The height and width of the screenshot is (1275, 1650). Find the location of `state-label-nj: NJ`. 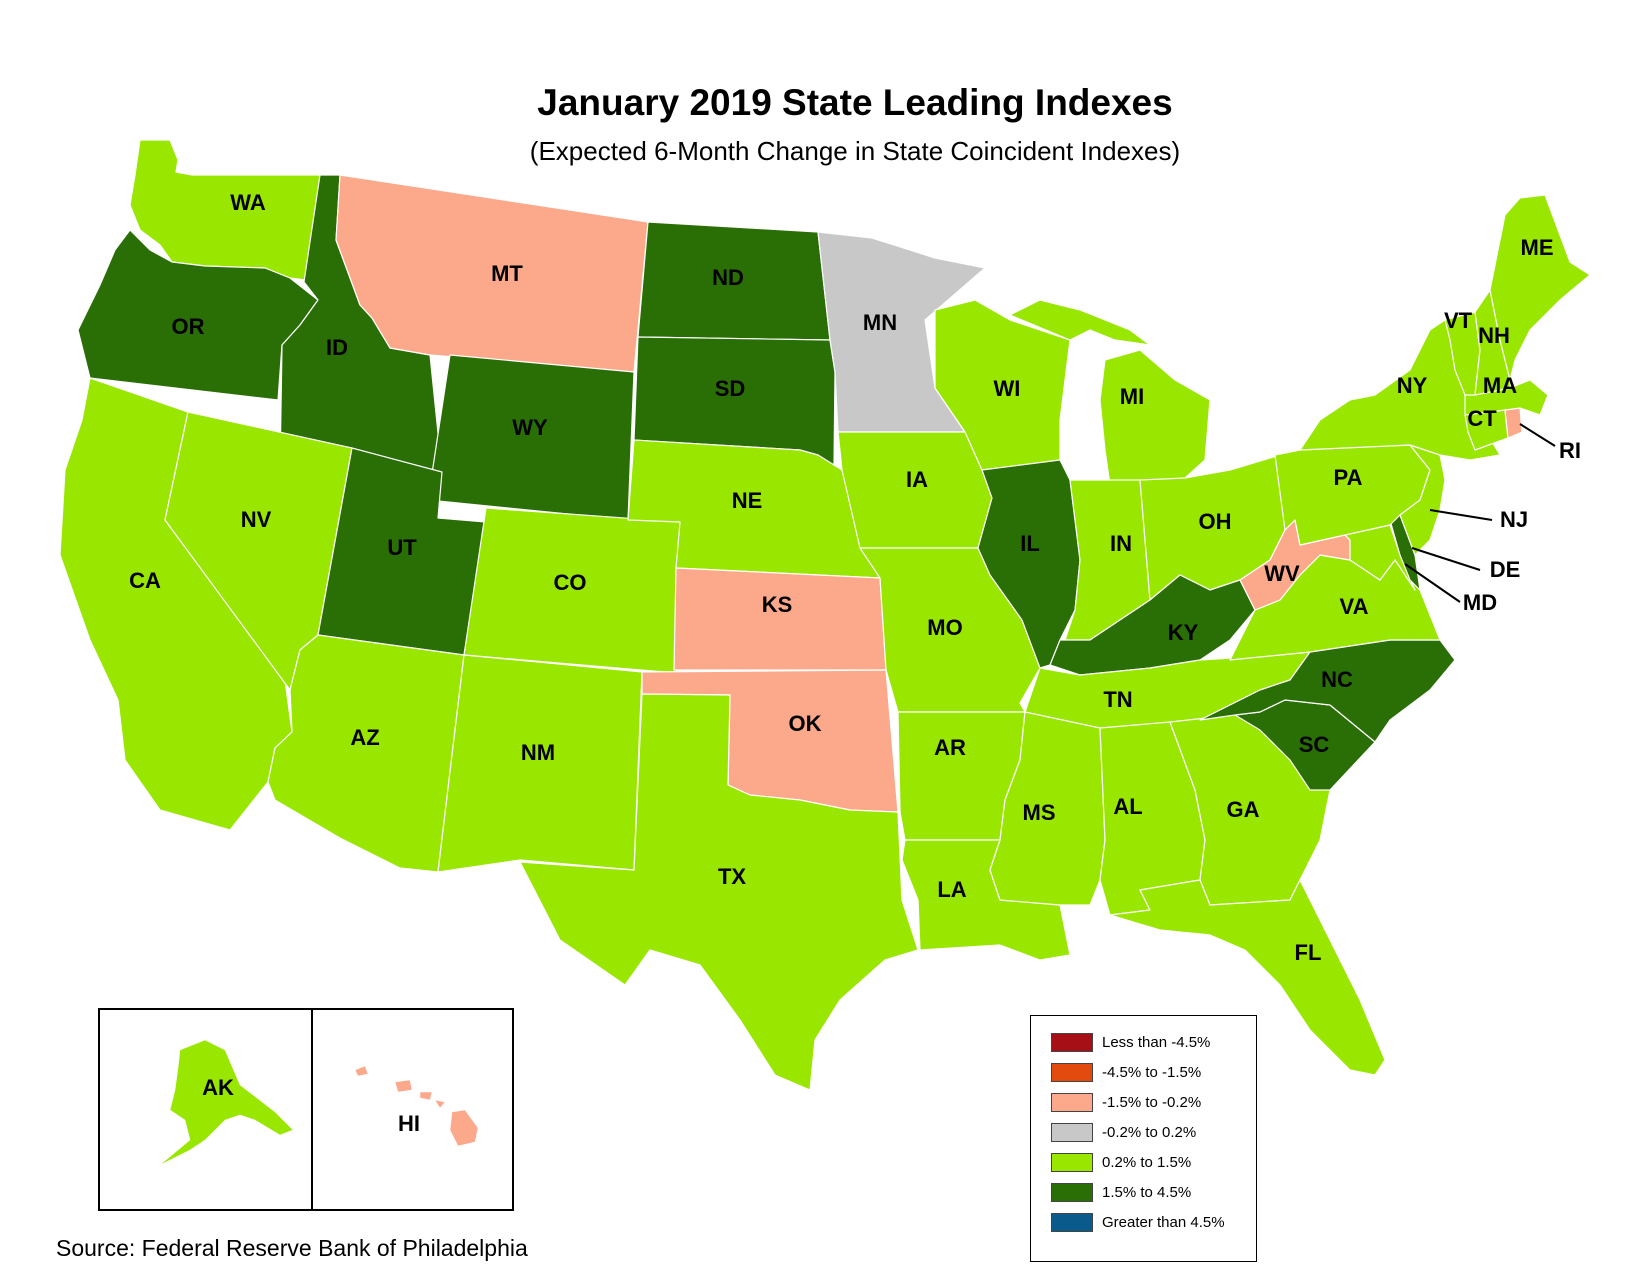

state-label-nj: NJ is located at coordinates (1514, 519).